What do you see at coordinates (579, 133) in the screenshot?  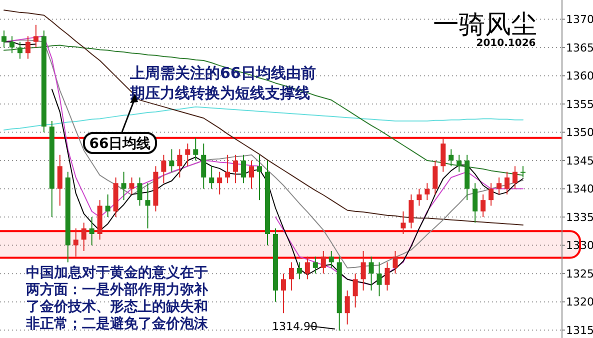 I see `y-tick-label: 1350` at bounding box center [579, 133].